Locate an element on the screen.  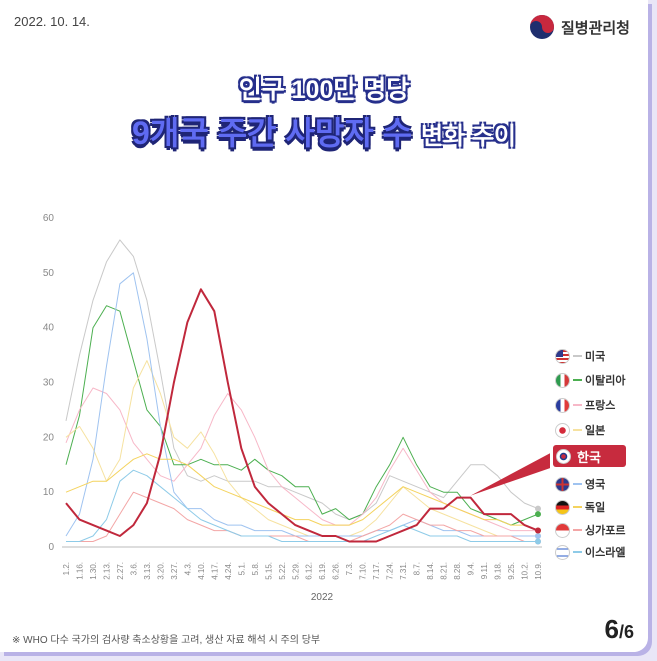
korea-callout-pointer is located at coordinates (510, 474).